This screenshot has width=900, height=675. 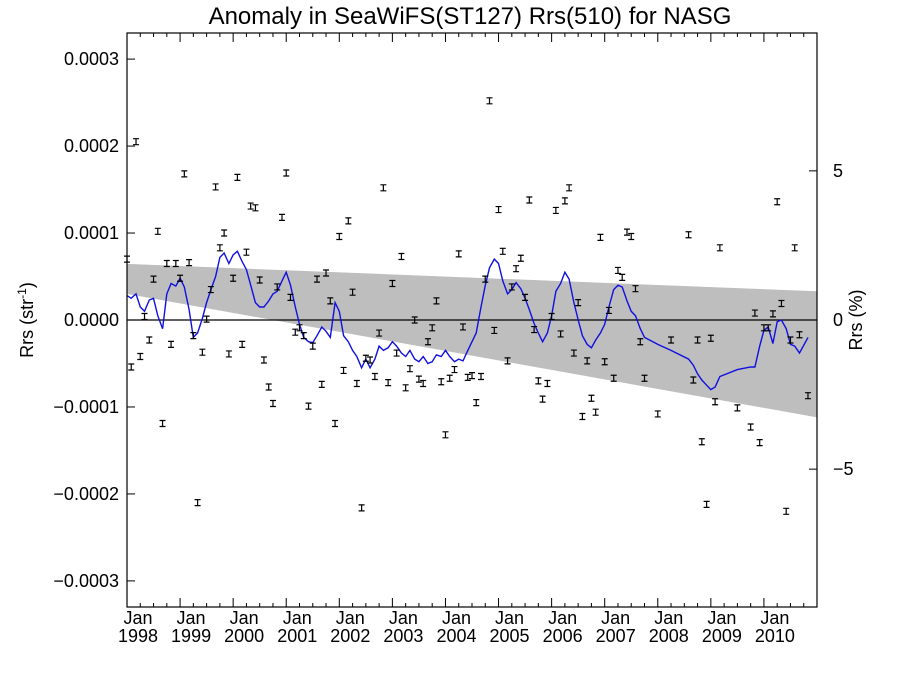 What do you see at coordinates (456, 636) in the screenshot?
I see `x-tick-year-label: 2004` at bounding box center [456, 636].